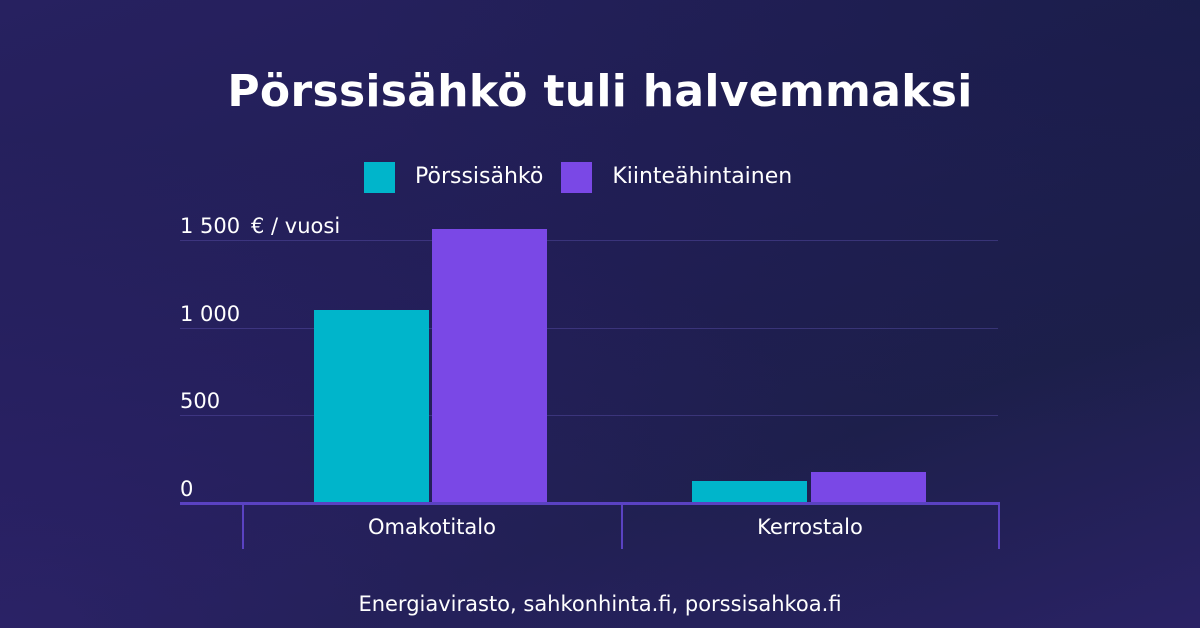 This screenshot has width=1200, height=628. I want to click on legend-item-porssisahko: Pörssisähkö, so click(453, 177).